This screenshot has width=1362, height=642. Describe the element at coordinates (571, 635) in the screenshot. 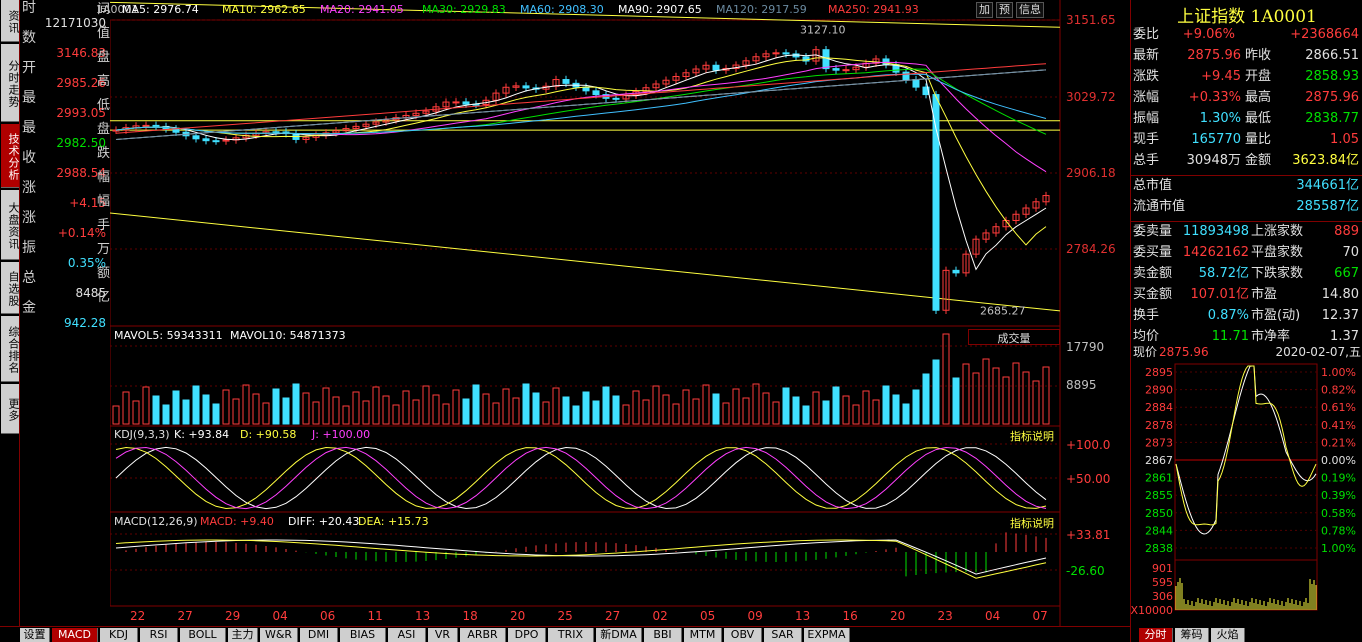

I see `indicator-tab-13: TRIX` at that location.